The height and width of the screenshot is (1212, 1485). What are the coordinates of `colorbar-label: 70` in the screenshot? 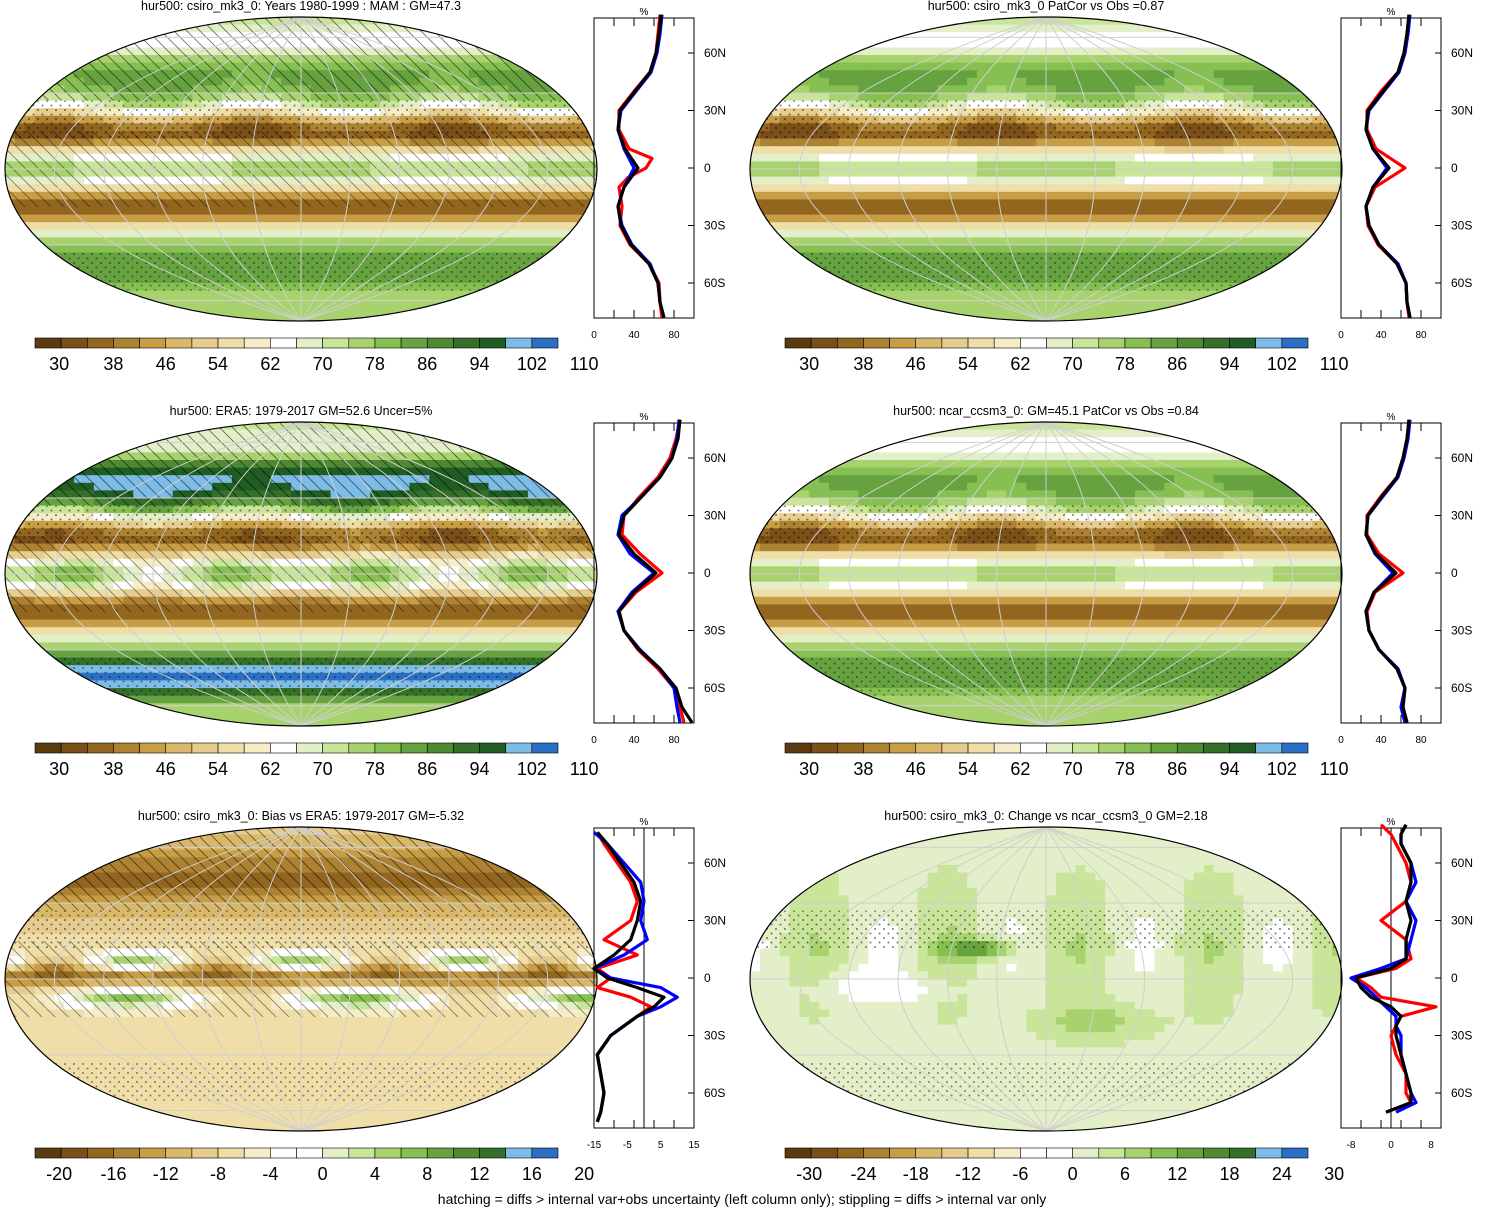 It's located at (323, 364).